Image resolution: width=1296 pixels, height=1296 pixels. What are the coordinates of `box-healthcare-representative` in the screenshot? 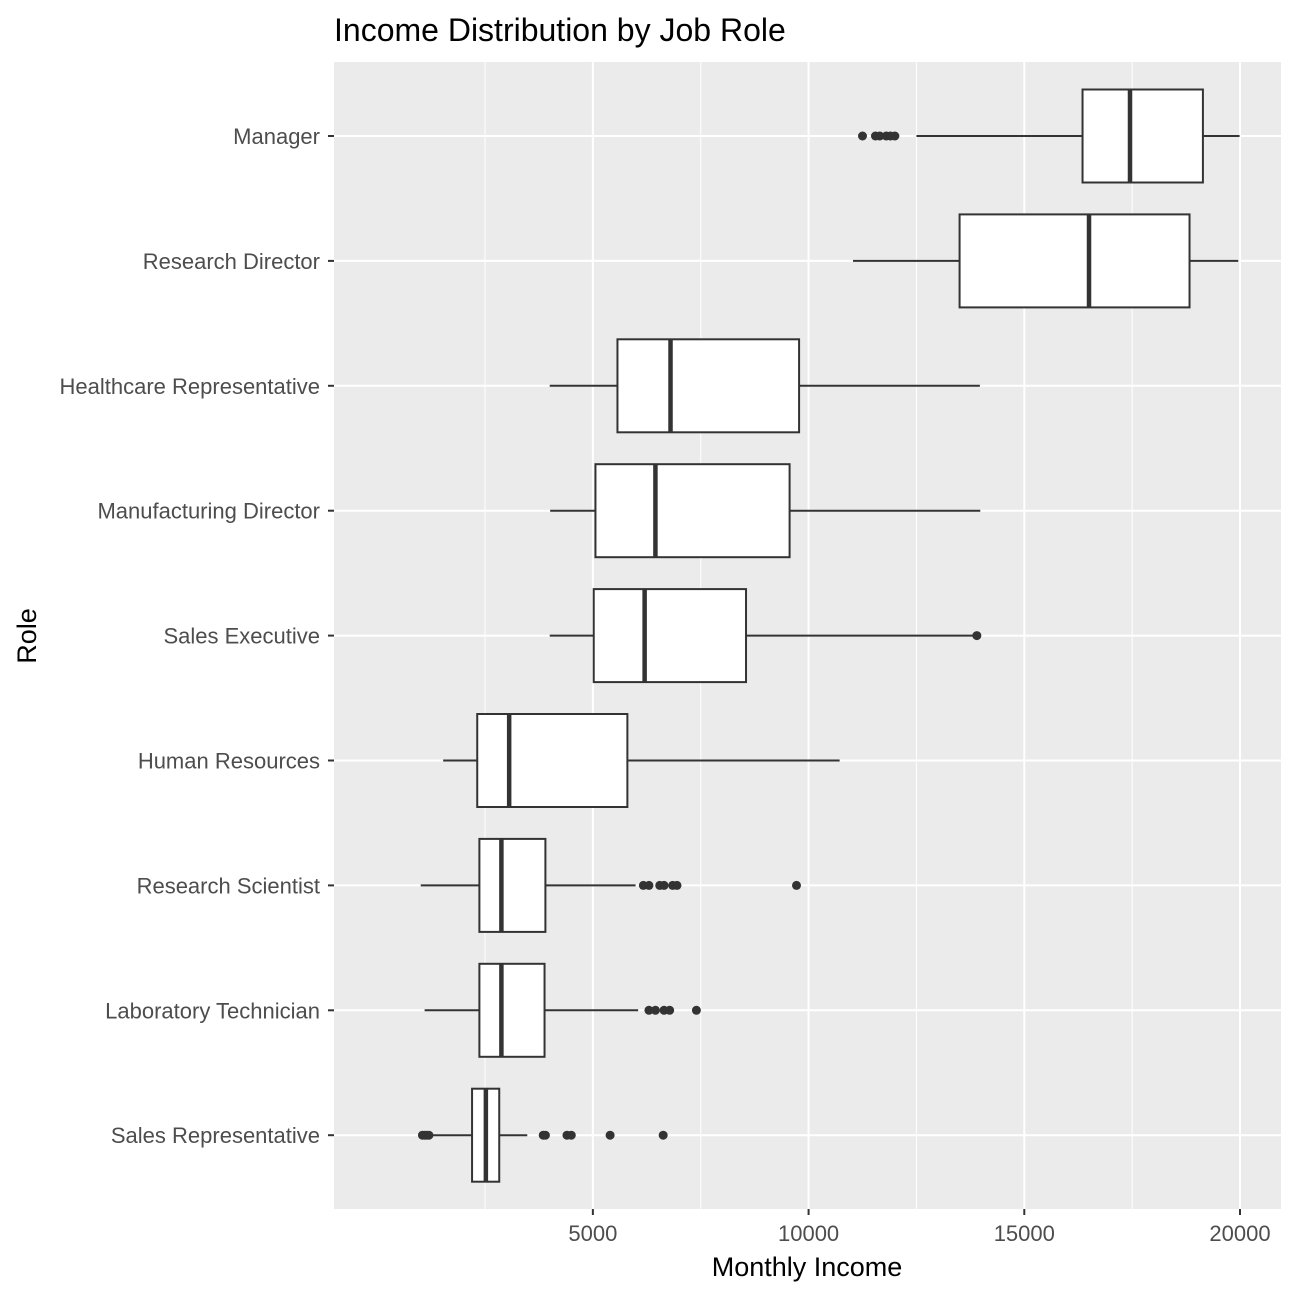 It's located at (764, 386).